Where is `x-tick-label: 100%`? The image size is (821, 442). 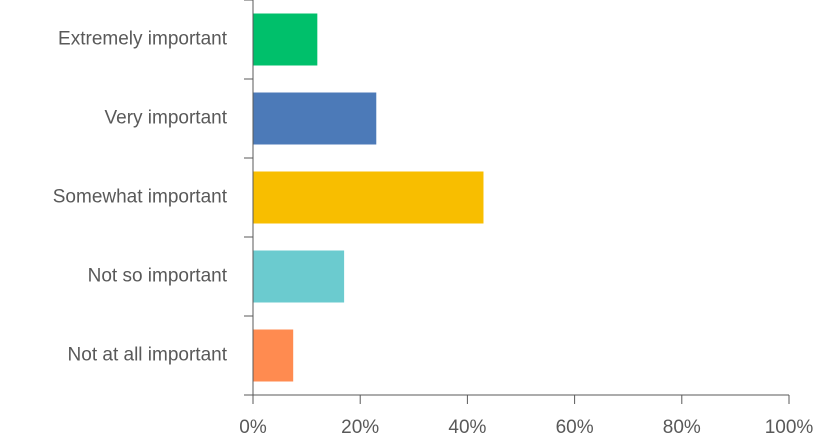
x-tick-label: 100% is located at coordinates (789, 427).